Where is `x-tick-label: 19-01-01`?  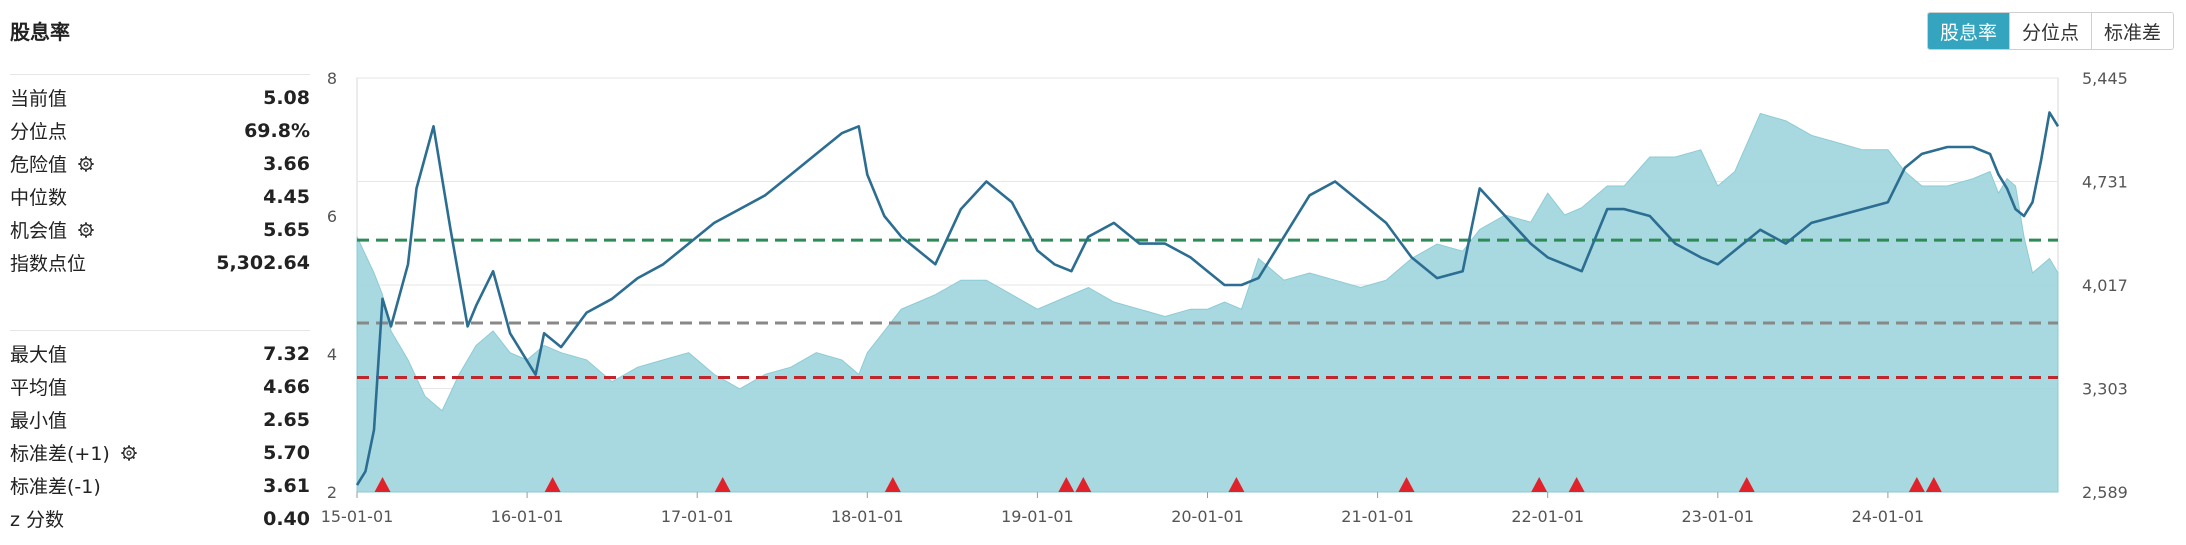 x-tick-label: 19-01-01 is located at coordinates (1037, 516).